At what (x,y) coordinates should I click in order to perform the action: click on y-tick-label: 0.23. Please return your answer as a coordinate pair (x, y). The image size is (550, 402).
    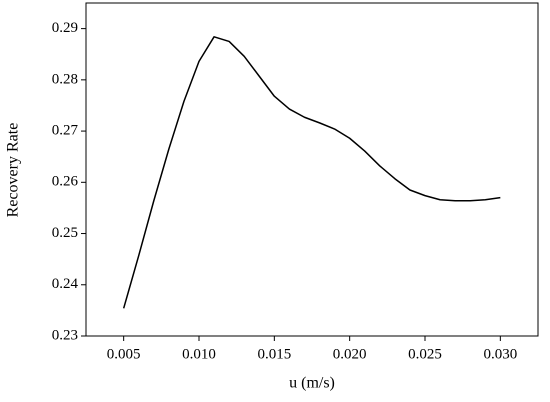
    Looking at the image, I should click on (65, 335).